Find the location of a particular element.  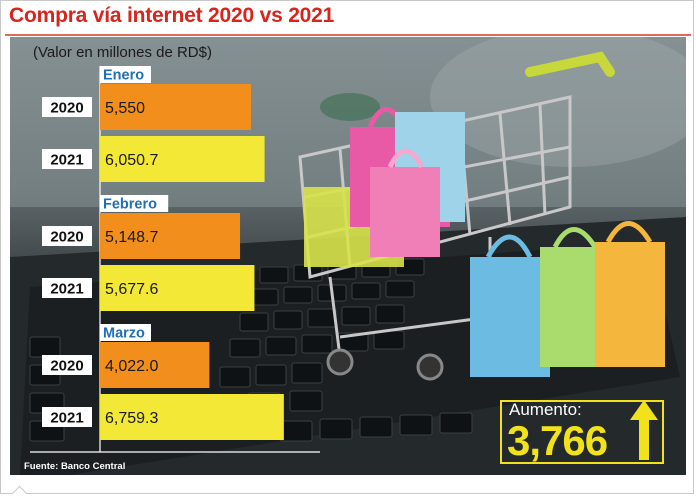

bar-value-label: 6,050.7 is located at coordinates (131, 160).